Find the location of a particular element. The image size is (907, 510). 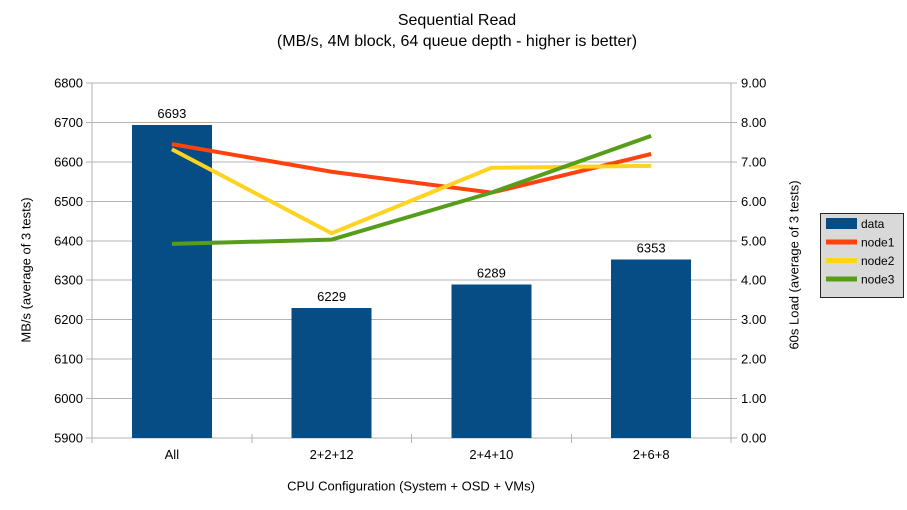

left-axis-tick-label: 6200 is located at coordinates (68, 319).